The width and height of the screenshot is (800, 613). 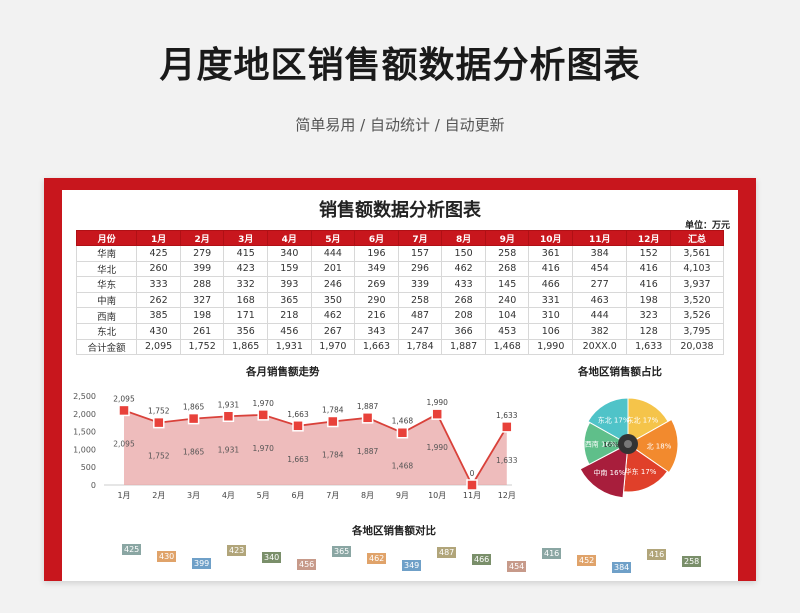 What do you see at coordinates (123, 495) in the screenshot?
I see `x-tick-label: 1月` at bounding box center [123, 495].